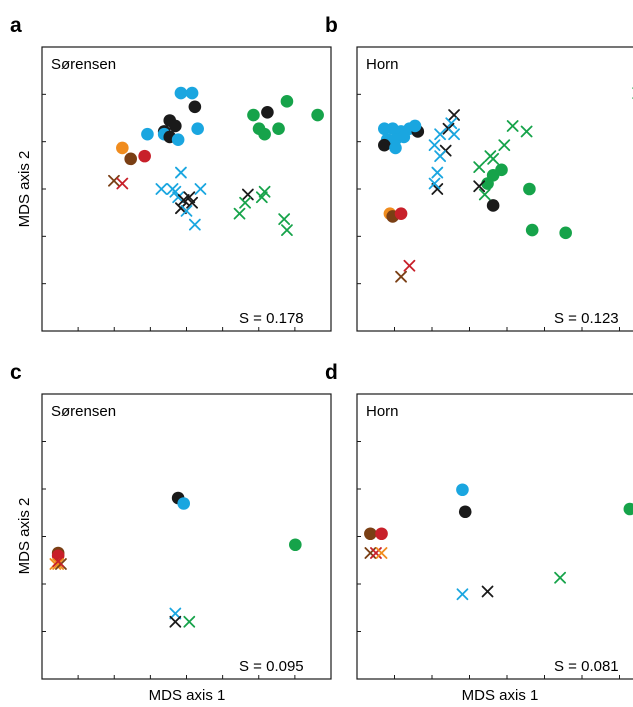 This screenshot has width=633, height=707. Describe the element at coordinates (24, 536) in the screenshot. I see `y-axis-title-bottom: MDS axis 2` at that location.